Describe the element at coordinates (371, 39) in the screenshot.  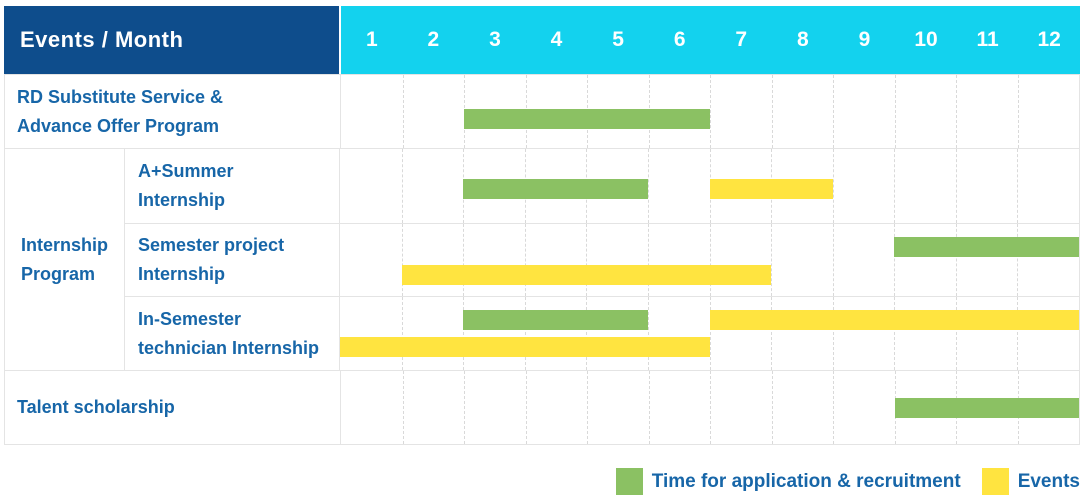
I see `month-label-1: 1` at that location.